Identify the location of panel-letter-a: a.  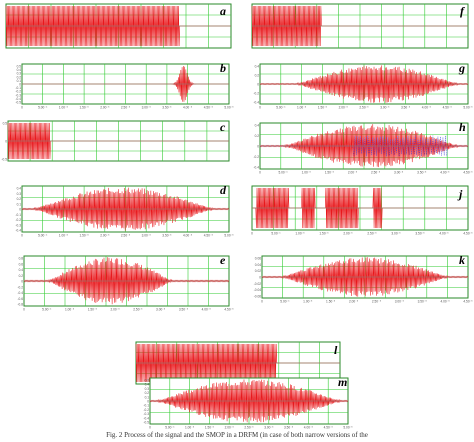
(223, 11).